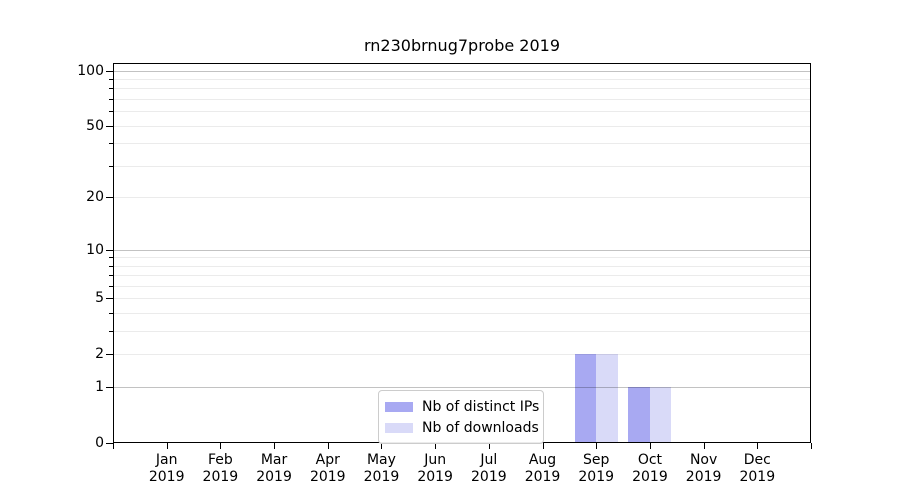 The image size is (900, 500). What do you see at coordinates (542, 468) in the screenshot?
I see `x-tick-label: Aug 2019` at bounding box center [542, 468].